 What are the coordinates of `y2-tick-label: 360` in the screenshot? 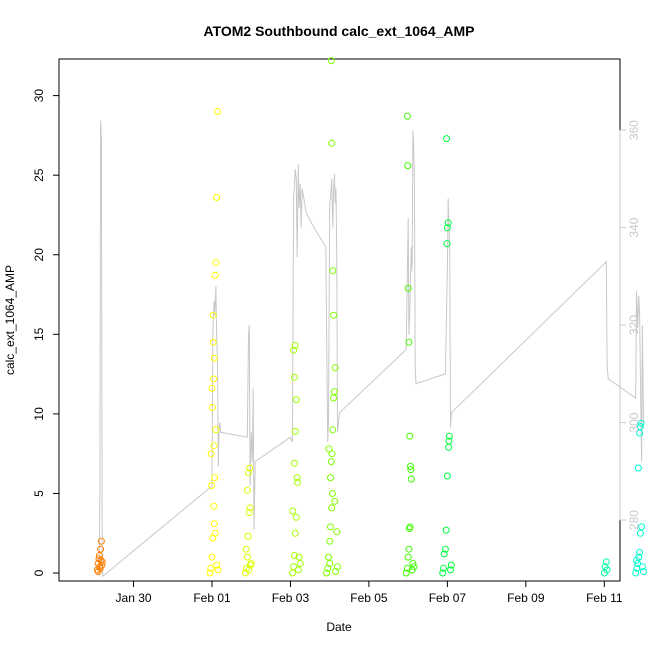 It's located at (634, 130).